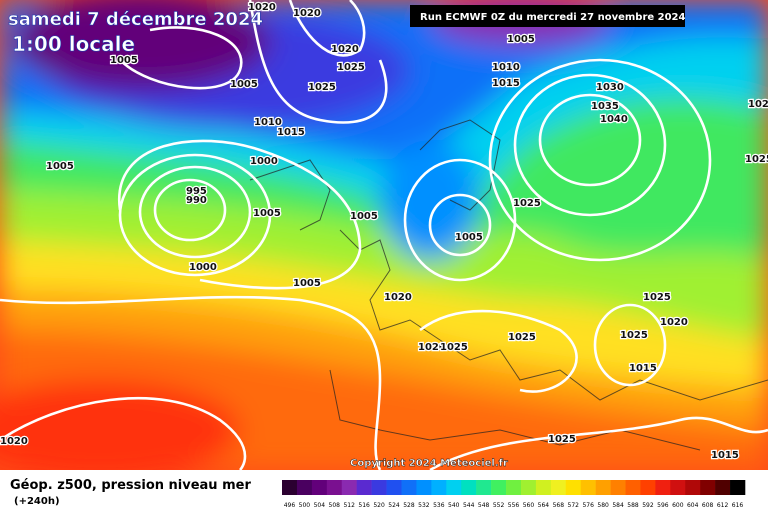  Describe the element at coordinates (469, 505) in the screenshot. I see `legend-label: 544` at that location.